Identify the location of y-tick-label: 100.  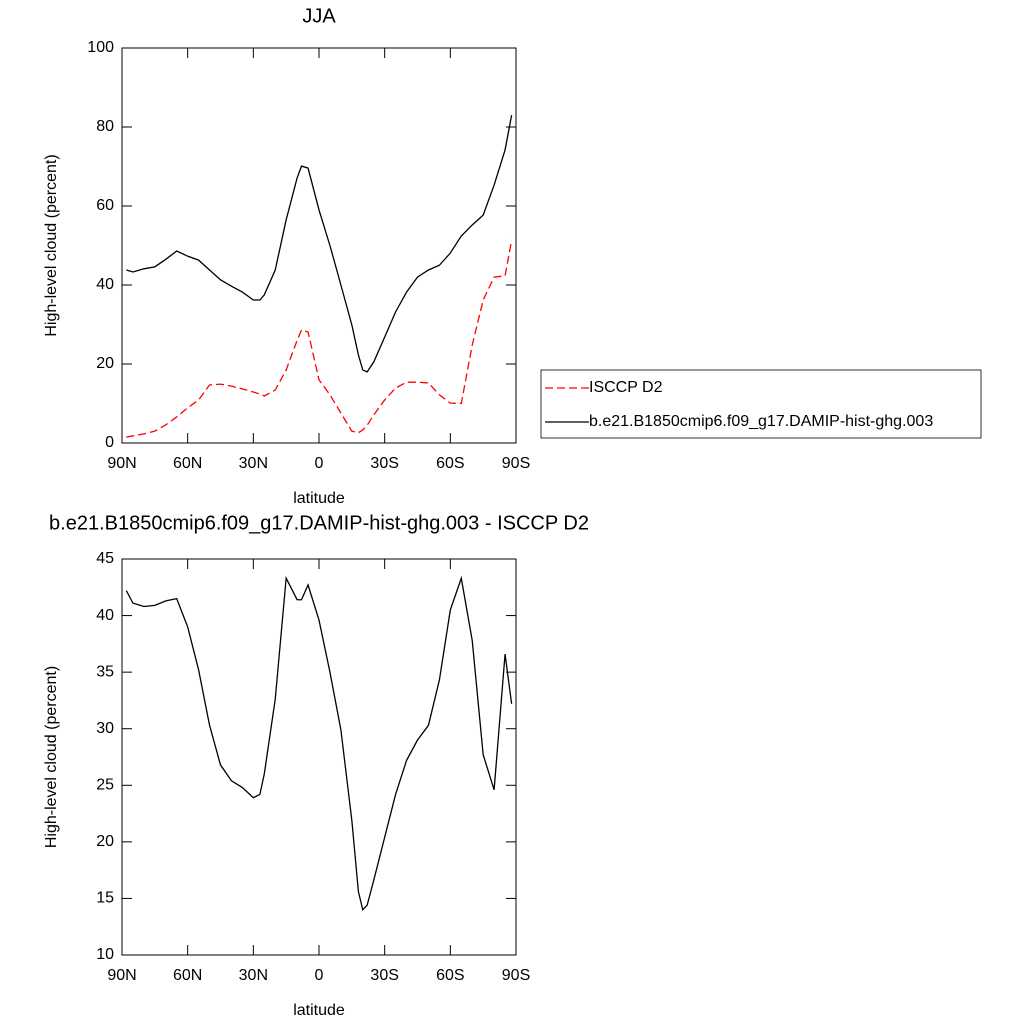
(100, 47).